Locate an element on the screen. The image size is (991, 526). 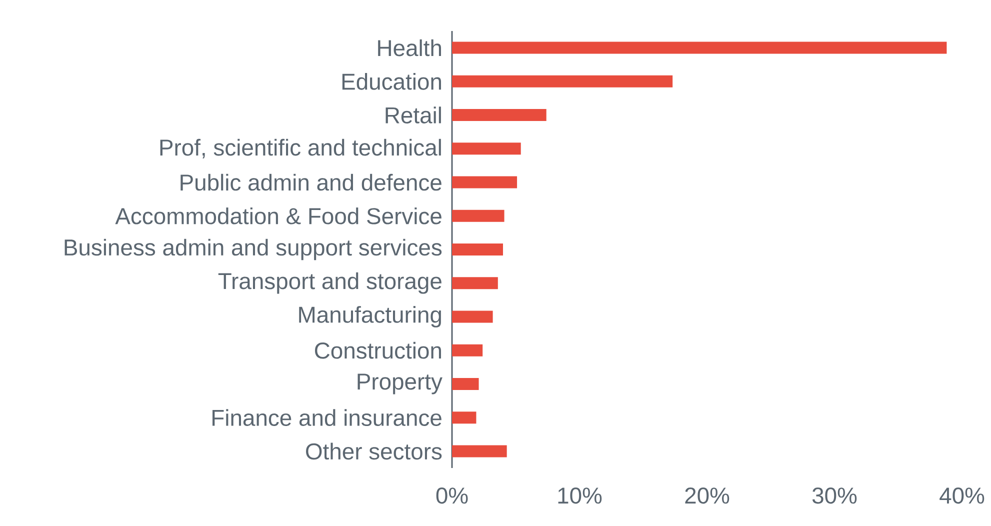
y-tick-label: Manufacturing is located at coordinates (370, 317).